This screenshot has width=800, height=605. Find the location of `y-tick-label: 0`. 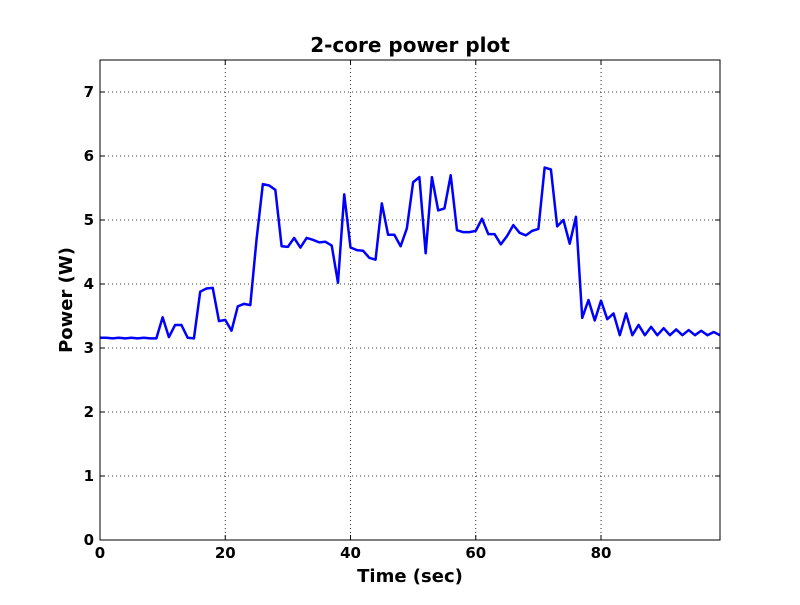

y-tick-label: 0 is located at coordinates (89, 540).